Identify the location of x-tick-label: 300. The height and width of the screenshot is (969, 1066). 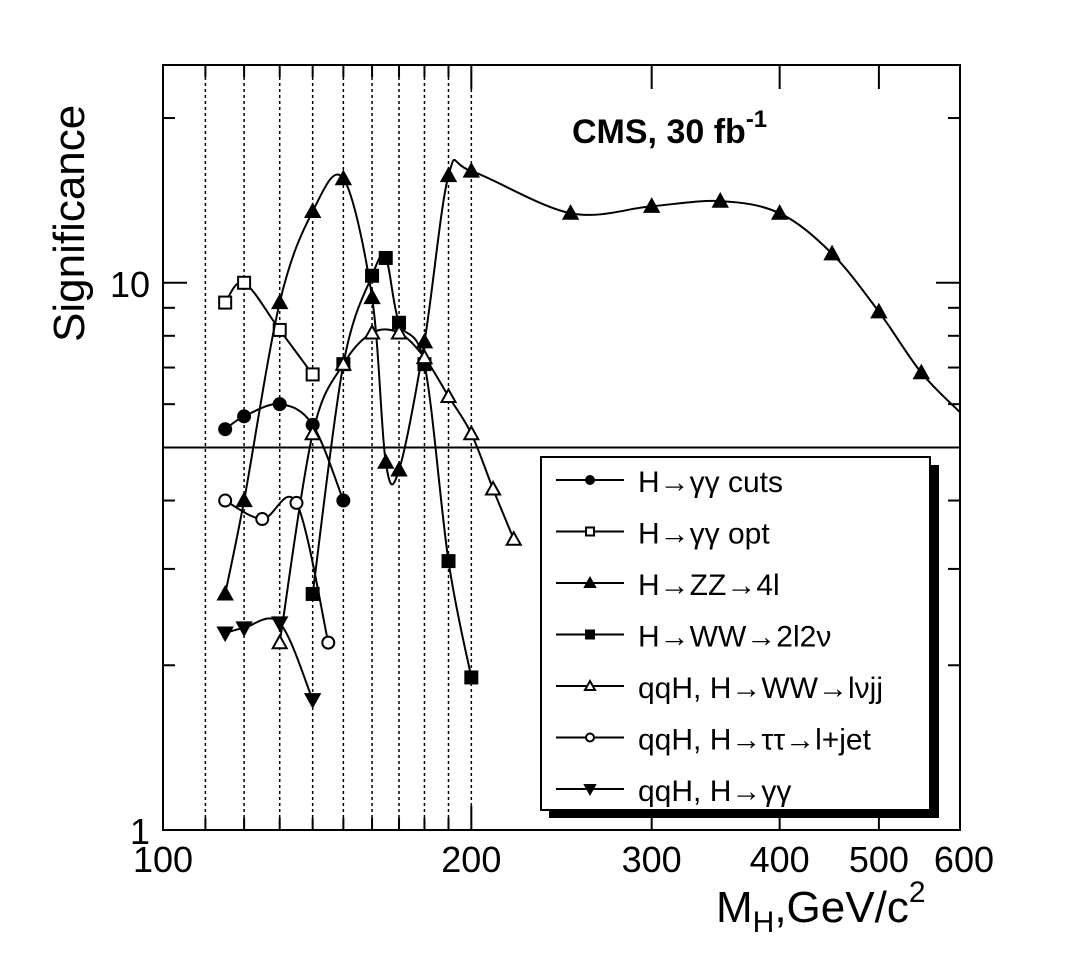
(652, 859).